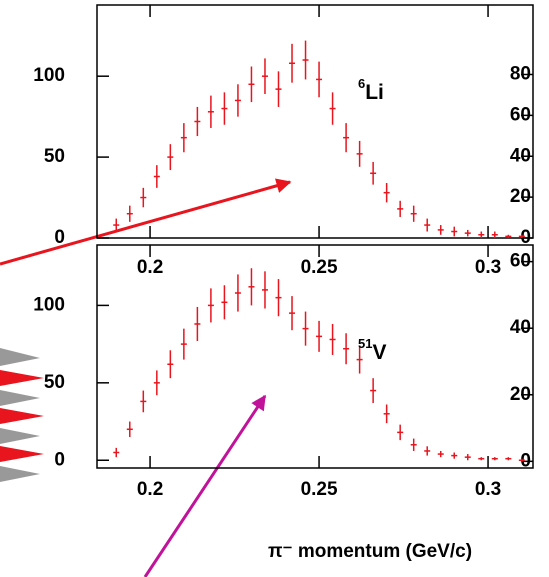 This screenshot has height=577, width=549. I want to click on annotation: 6Li, so click(371, 89).